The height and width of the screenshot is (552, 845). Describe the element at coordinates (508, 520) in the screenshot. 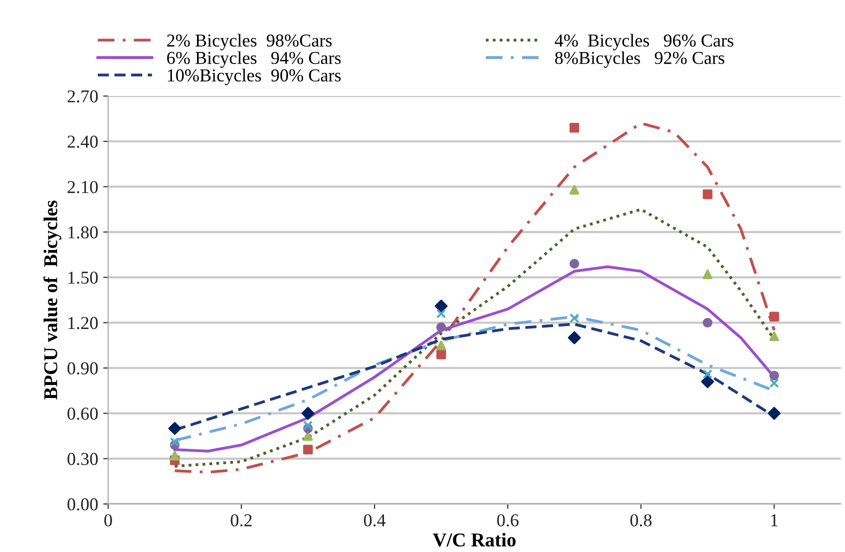

I see `x-tick-label: 0.6` at that location.